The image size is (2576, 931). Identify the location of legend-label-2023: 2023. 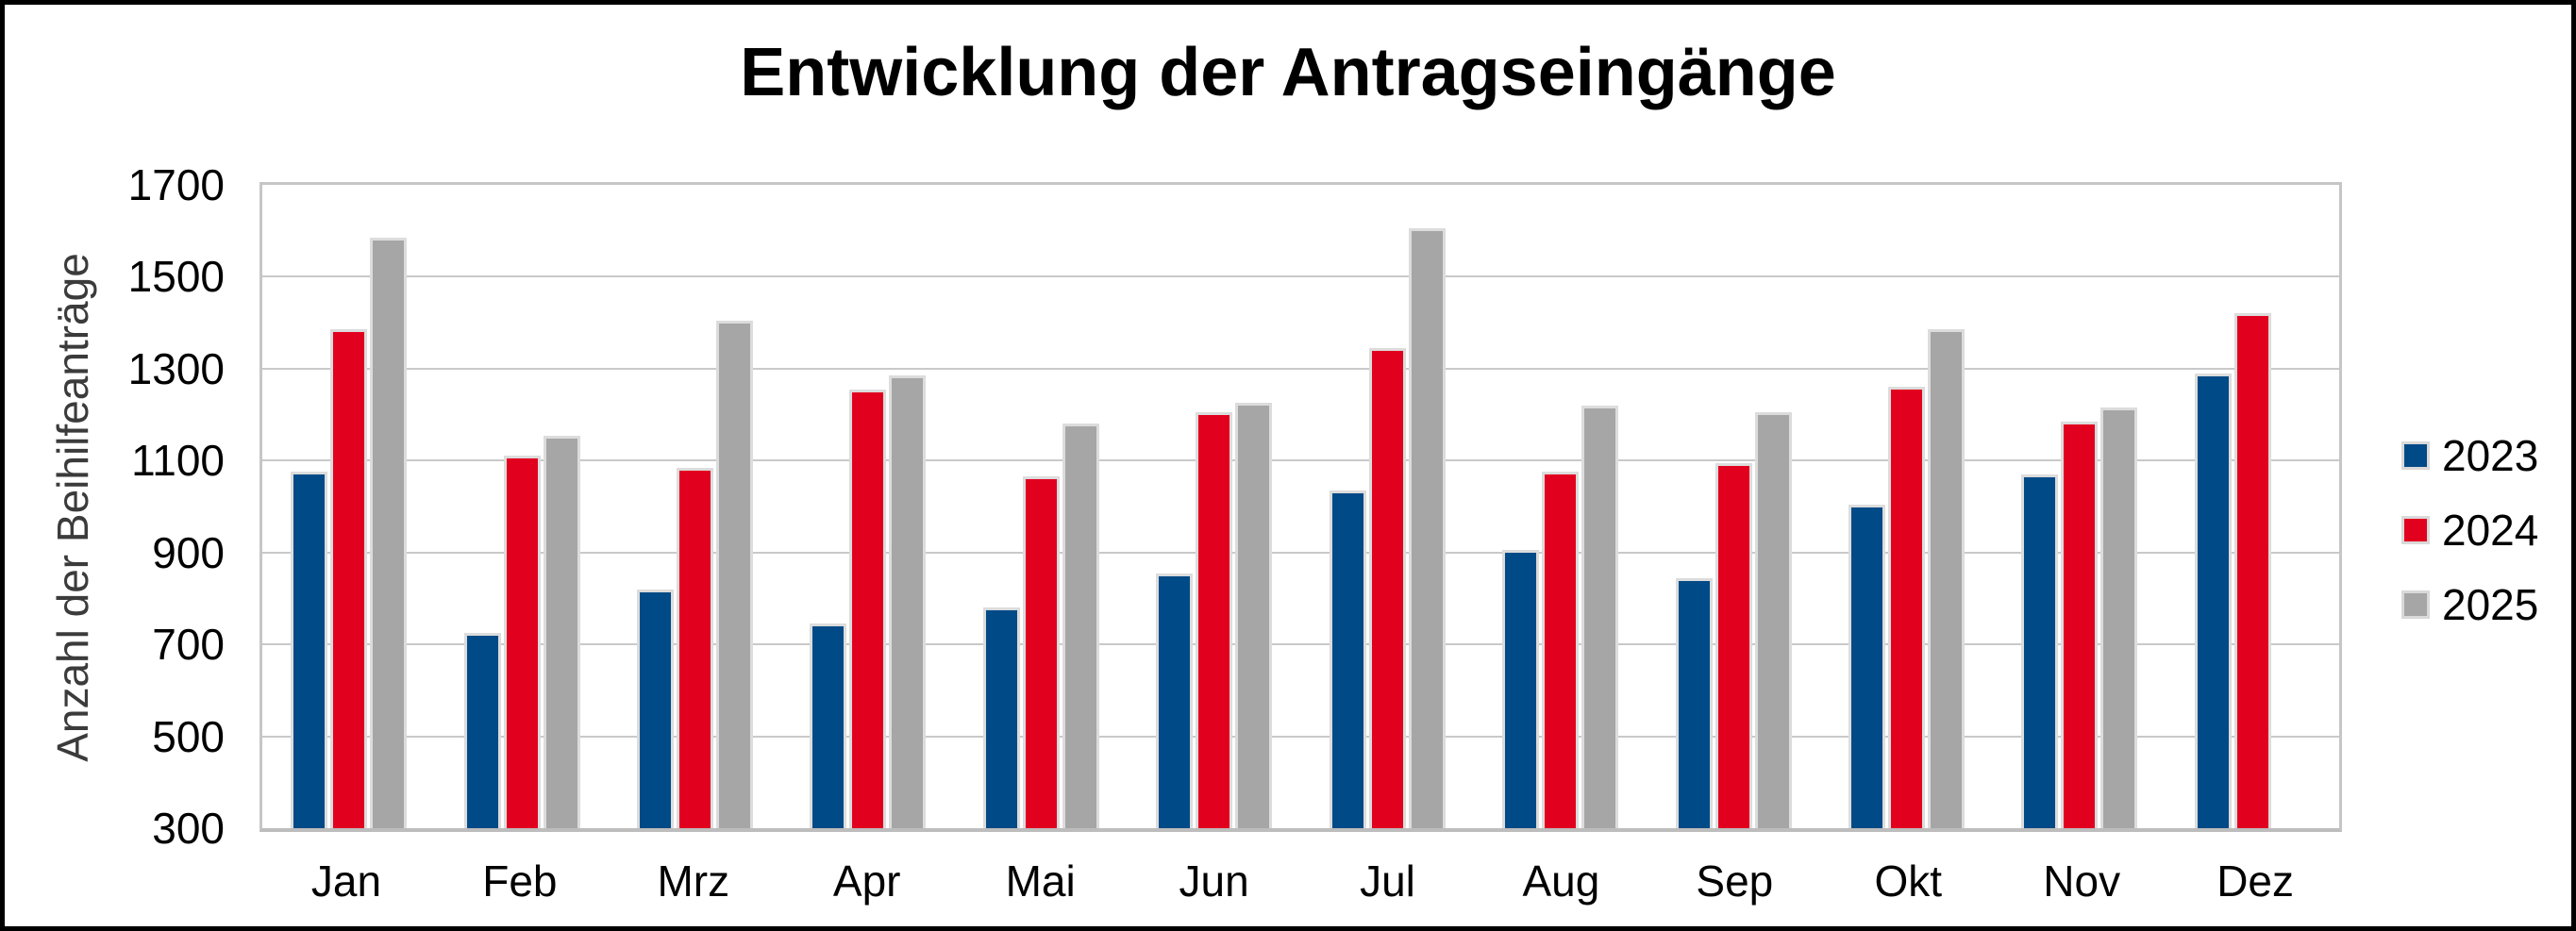
(2490, 455).